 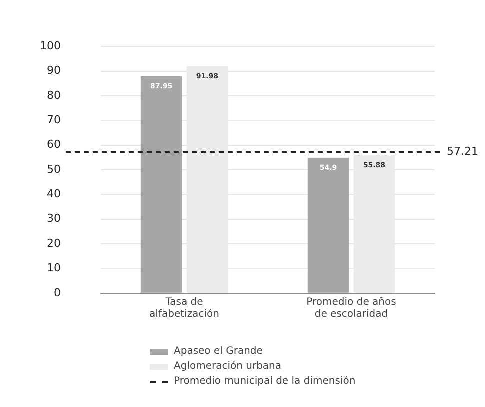 What do you see at coordinates (53, 95) in the screenshot?
I see `y-tick-label: 80` at bounding box center [53, 95].